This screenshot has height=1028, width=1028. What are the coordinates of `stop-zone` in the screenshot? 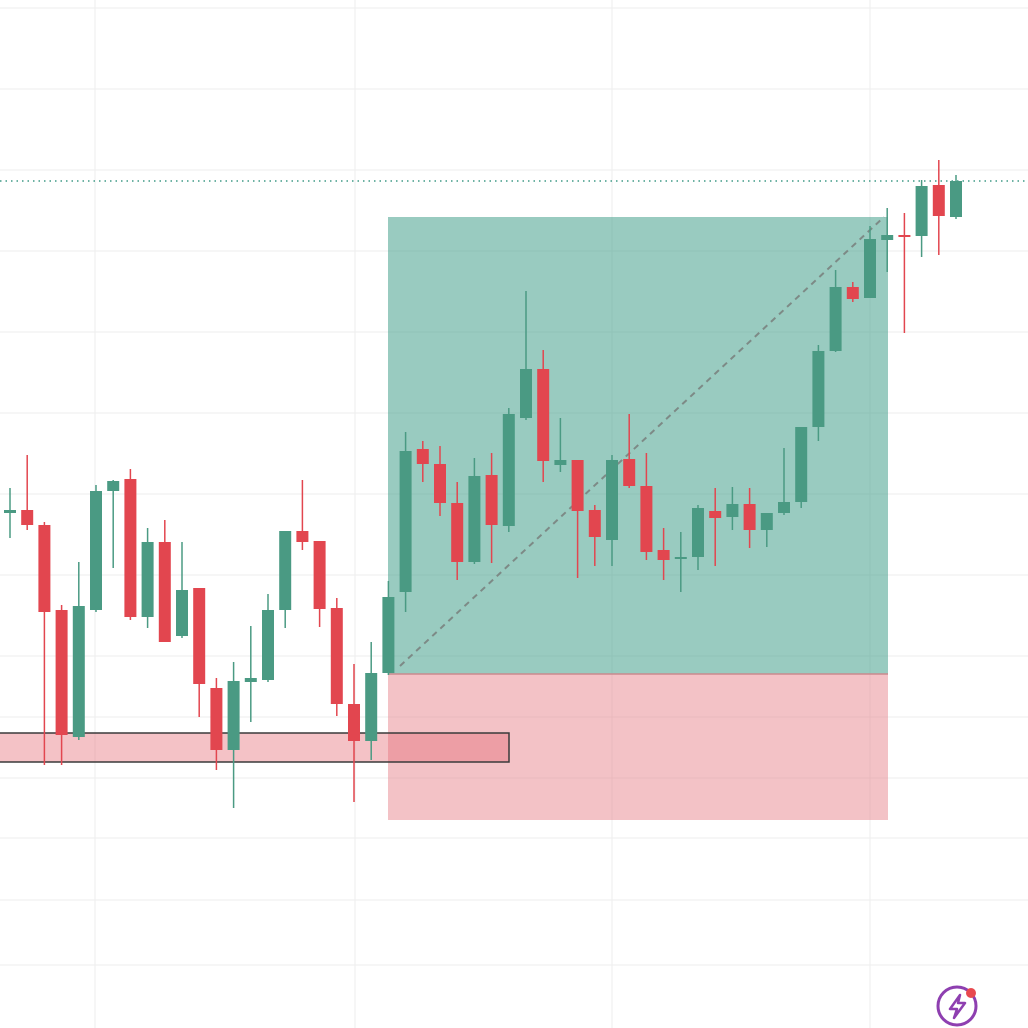 It's located at (638, 747).